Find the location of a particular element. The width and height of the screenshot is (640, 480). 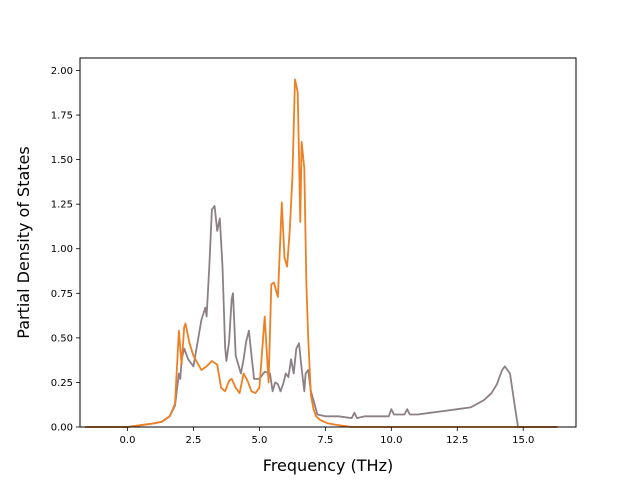

x-axis-ticks: 0.0 2.5 5.0 7.5 10.0 12.5 15.0 is located at coordinates (327, 436).